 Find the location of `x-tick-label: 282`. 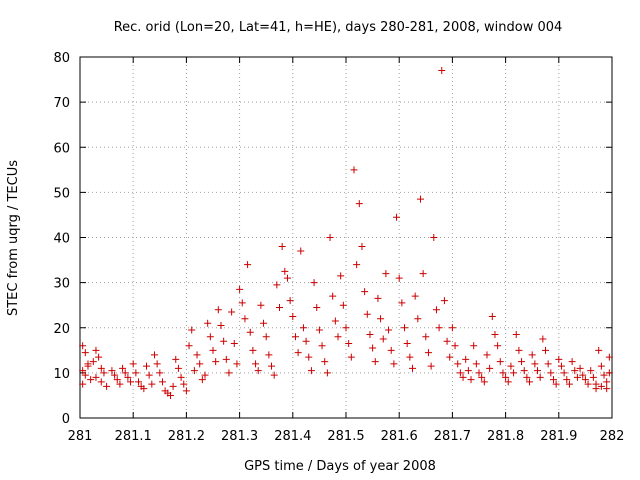

x-tick-label: 282 is located at coordinates (612, 436).